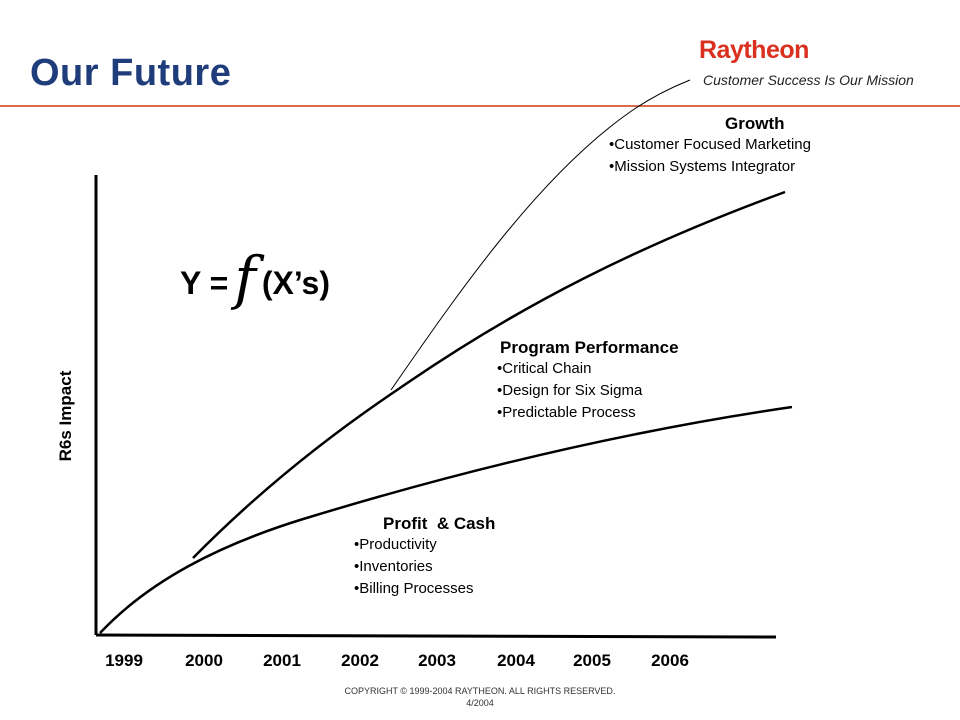  Describe the element at coordinates (540, 235) in the screenshot. I see `growth-curve` at that location.